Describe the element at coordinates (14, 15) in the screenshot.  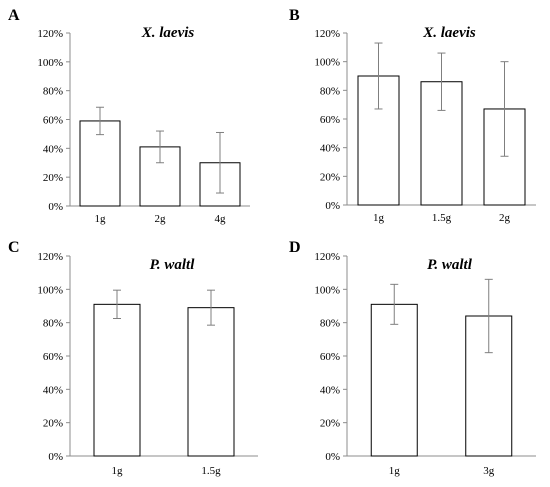
I see `panel-label: A` at that location.